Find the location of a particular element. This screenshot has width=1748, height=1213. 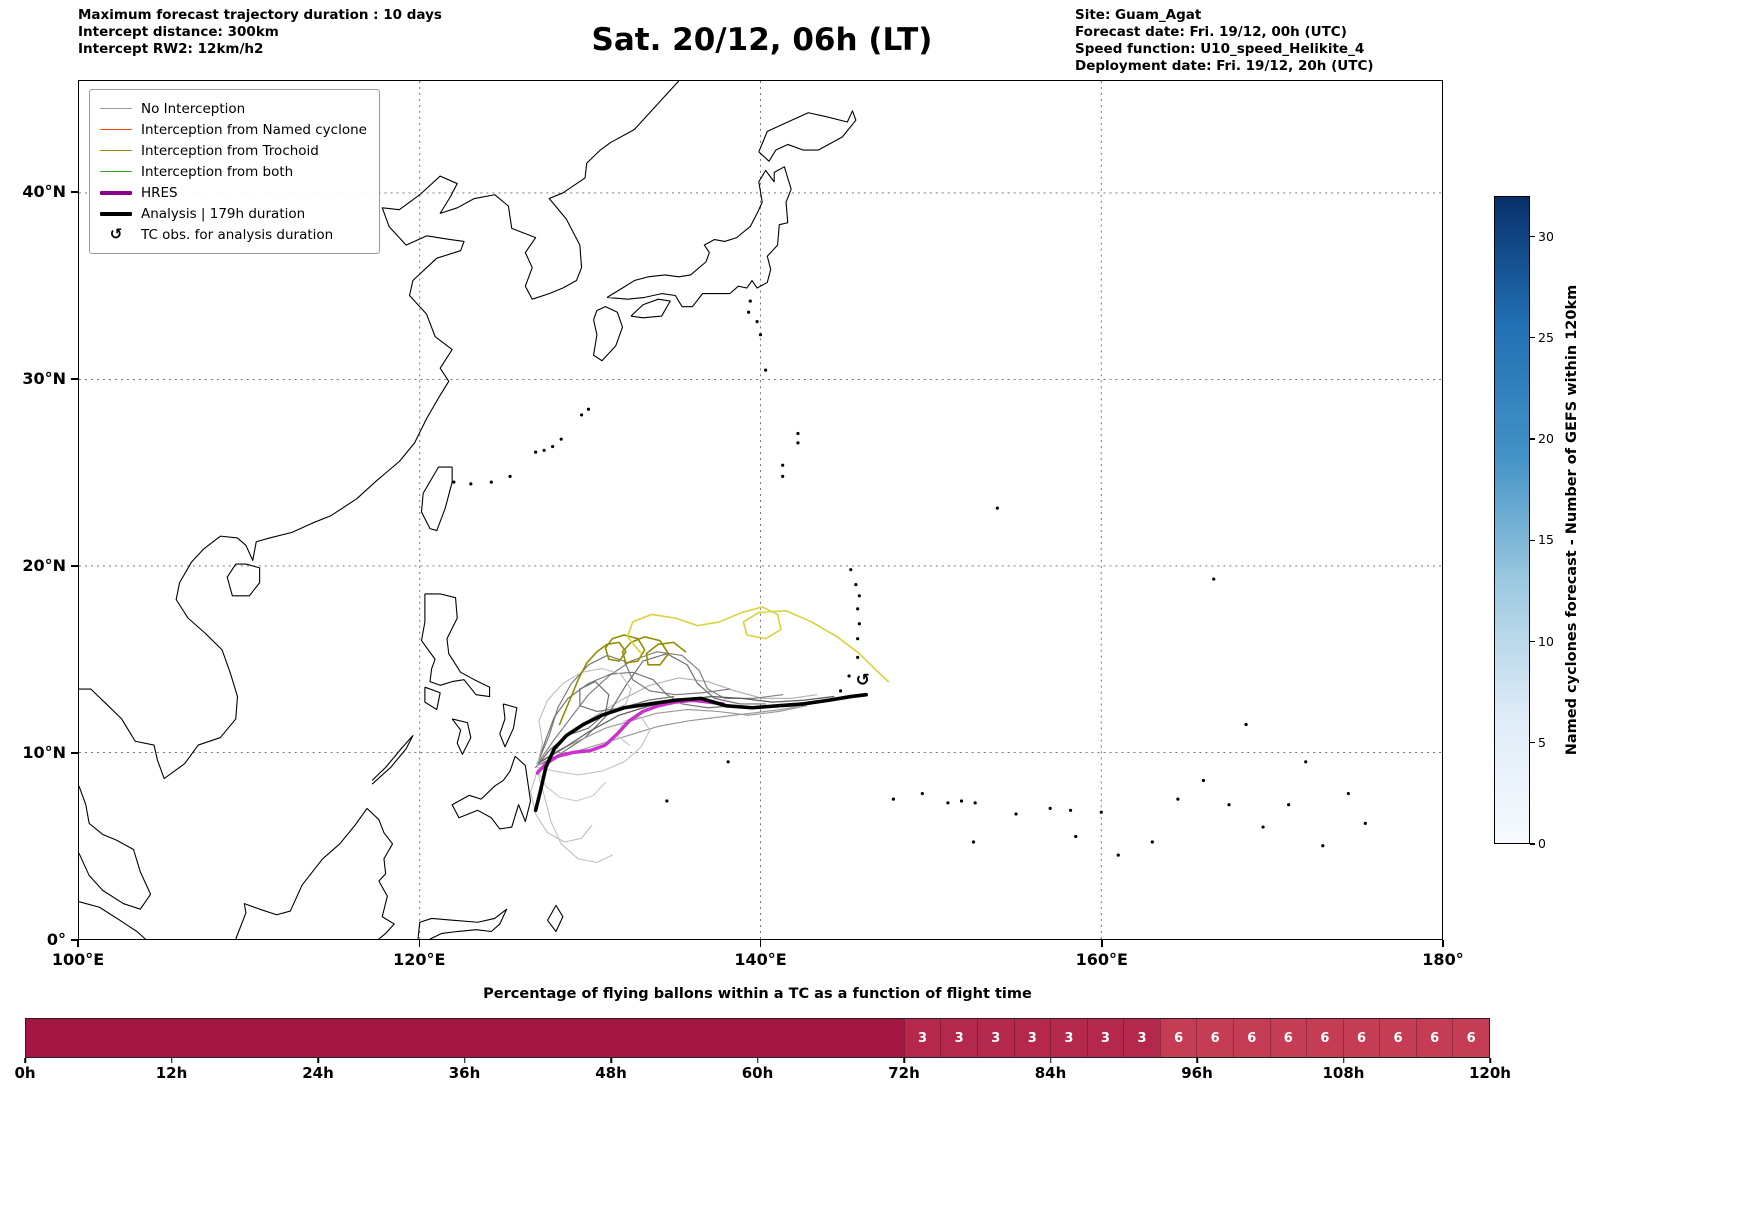

bar-x-tick-label: 60h is located at coordinates (757, 1073).